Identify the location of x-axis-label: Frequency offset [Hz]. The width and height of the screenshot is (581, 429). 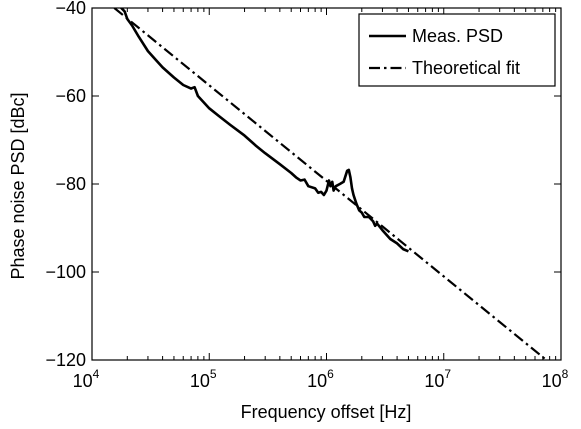
(326, 412).